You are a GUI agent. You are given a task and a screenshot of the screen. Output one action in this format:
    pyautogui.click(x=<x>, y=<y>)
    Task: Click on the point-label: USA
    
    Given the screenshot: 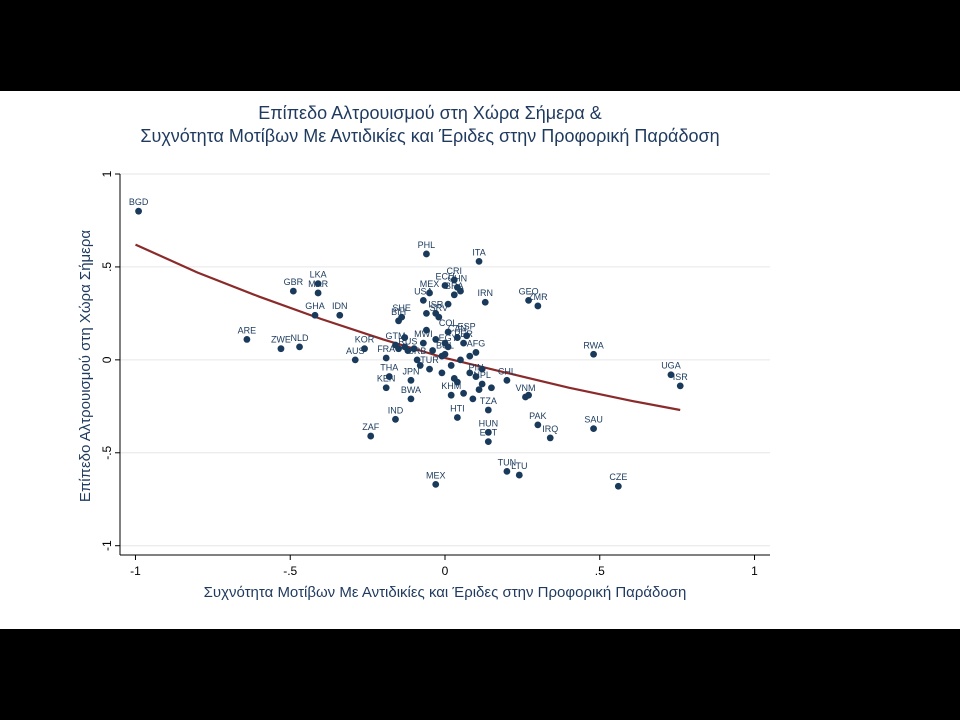 What is the action you would take?
    pyautogui.click(x=423, y=291)
    